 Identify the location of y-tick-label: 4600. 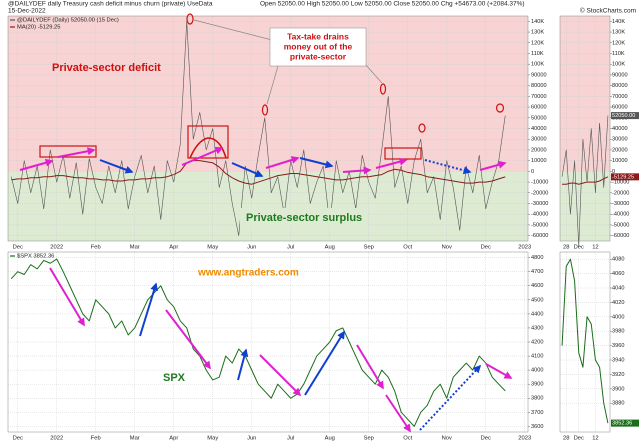
(537, 286).